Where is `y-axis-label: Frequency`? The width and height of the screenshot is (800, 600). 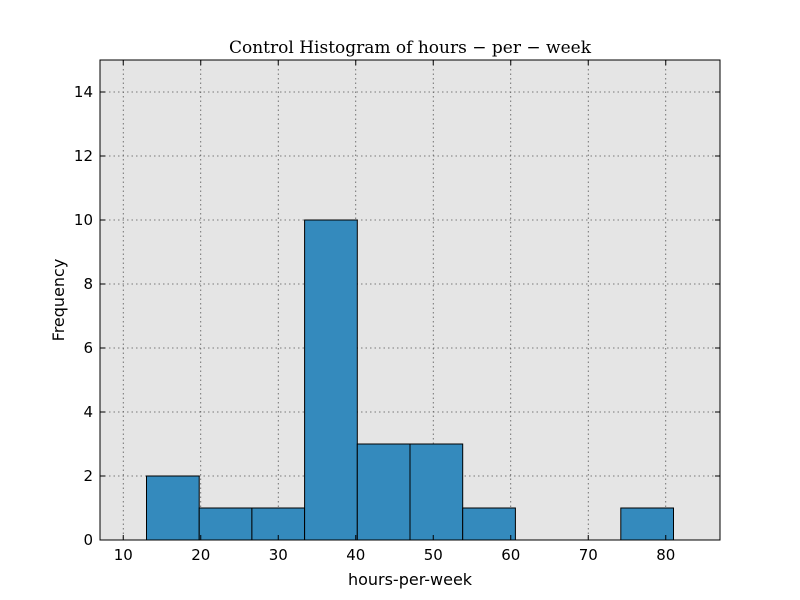
y-axis-label: Frequency is located at coordinates (58, 300).